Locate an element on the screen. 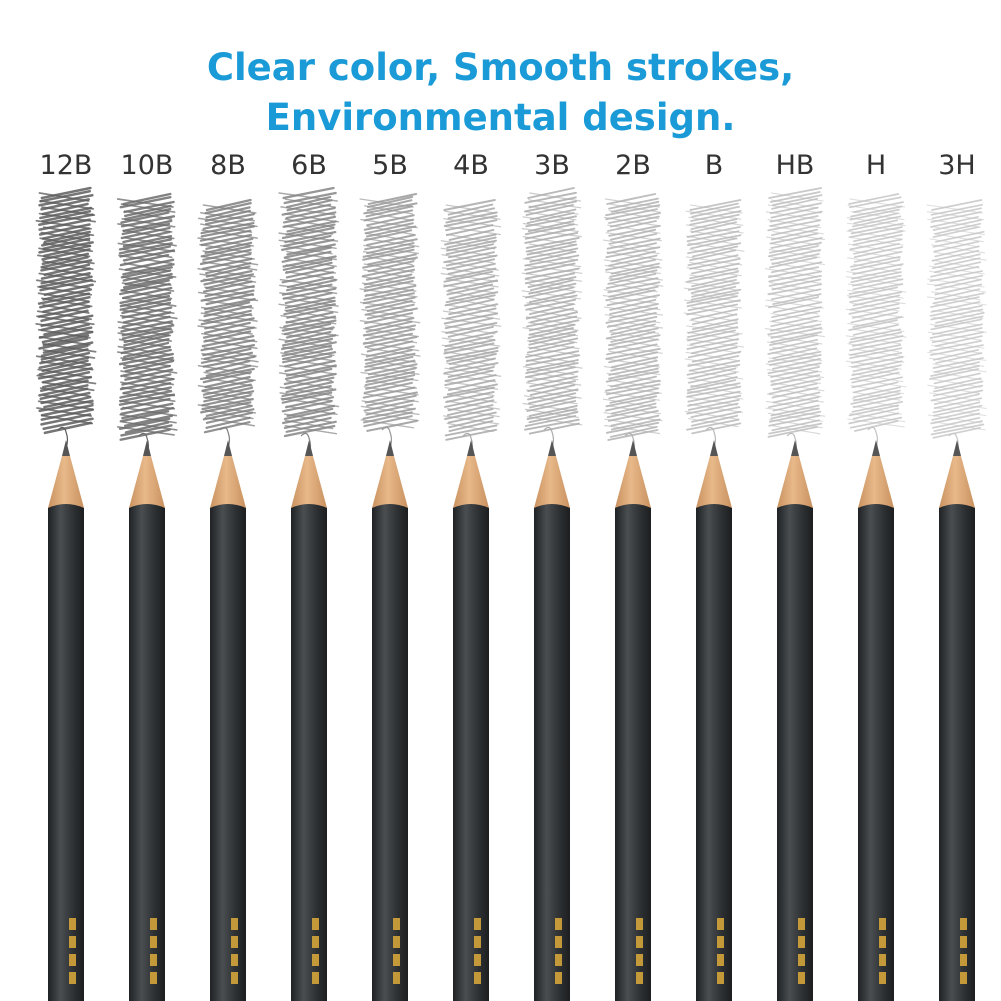 This screenshot has width=1001, height=1001. grade-label: 5B is located at coordinates (390, 165).